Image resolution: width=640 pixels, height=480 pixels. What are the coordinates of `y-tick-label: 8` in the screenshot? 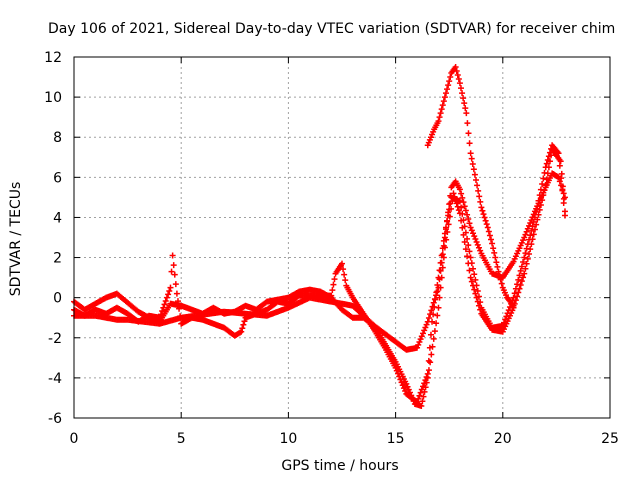 It's located at (57, 138).